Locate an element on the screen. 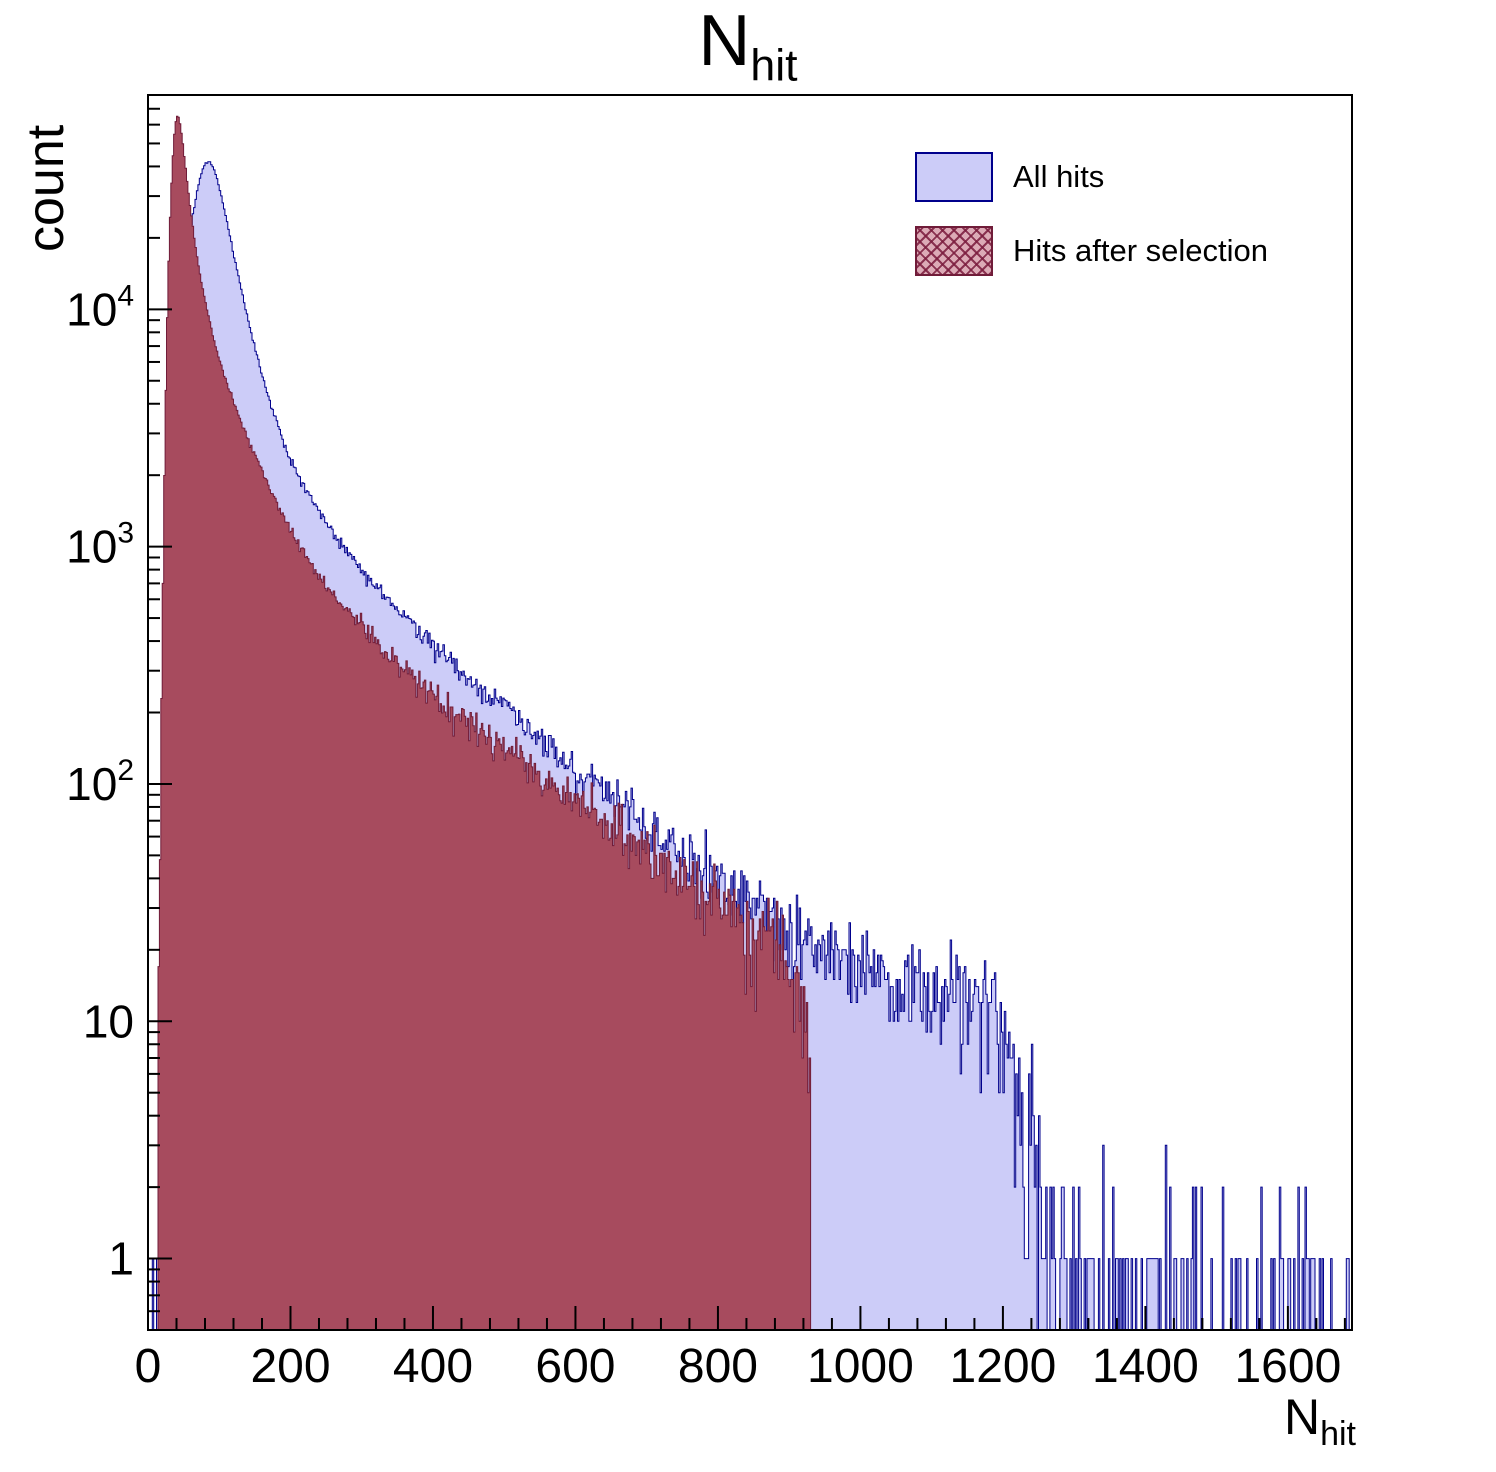  x-axis-title: Nhit is located at coordinates (1320, 1421).